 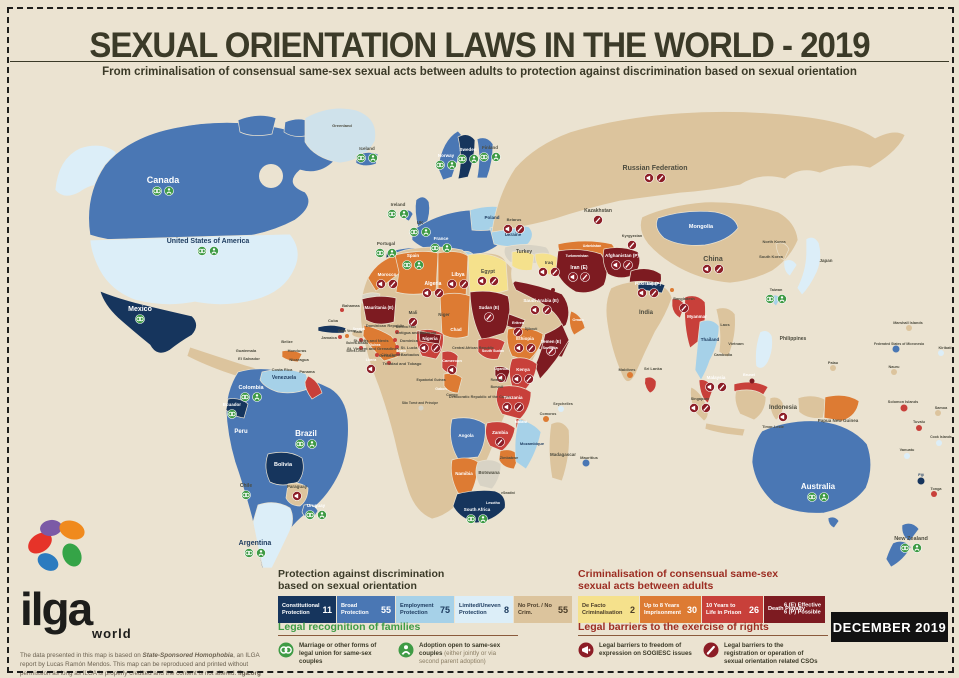 I want to click on region-nigeria-north, so click(x=430, y=337).